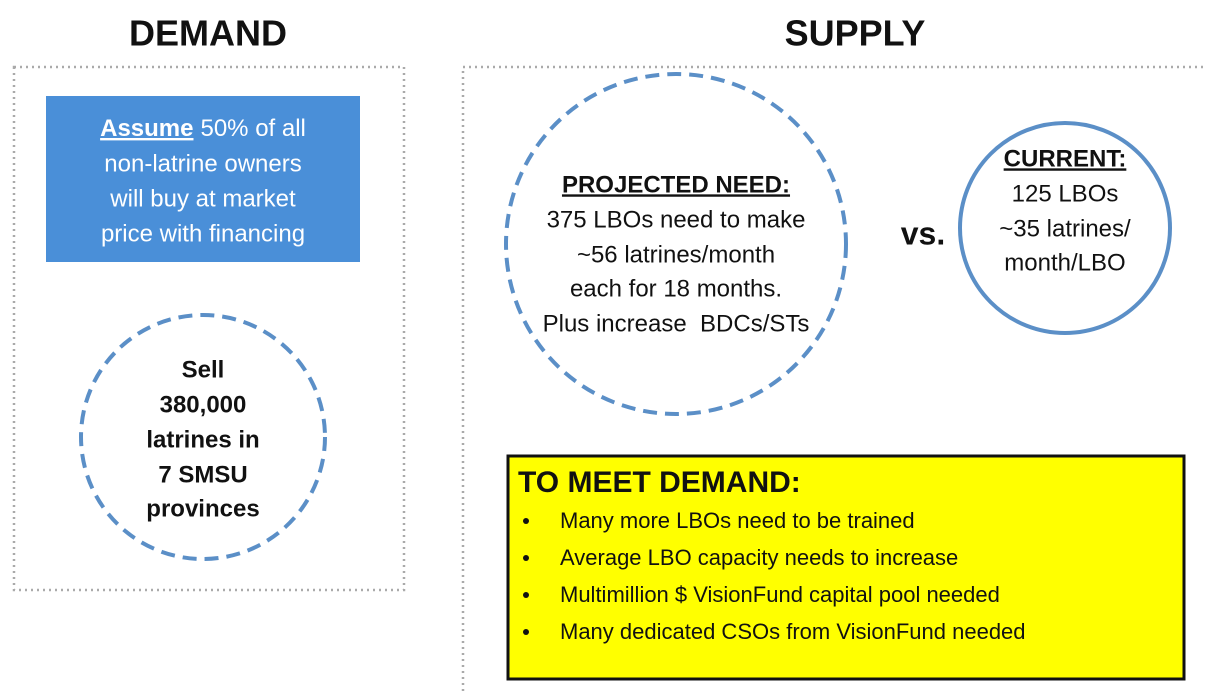  Describe the element at coordinates (737, 520) in the screenshot. I see `list-item: Many more LBOs need to be trained` at that location.